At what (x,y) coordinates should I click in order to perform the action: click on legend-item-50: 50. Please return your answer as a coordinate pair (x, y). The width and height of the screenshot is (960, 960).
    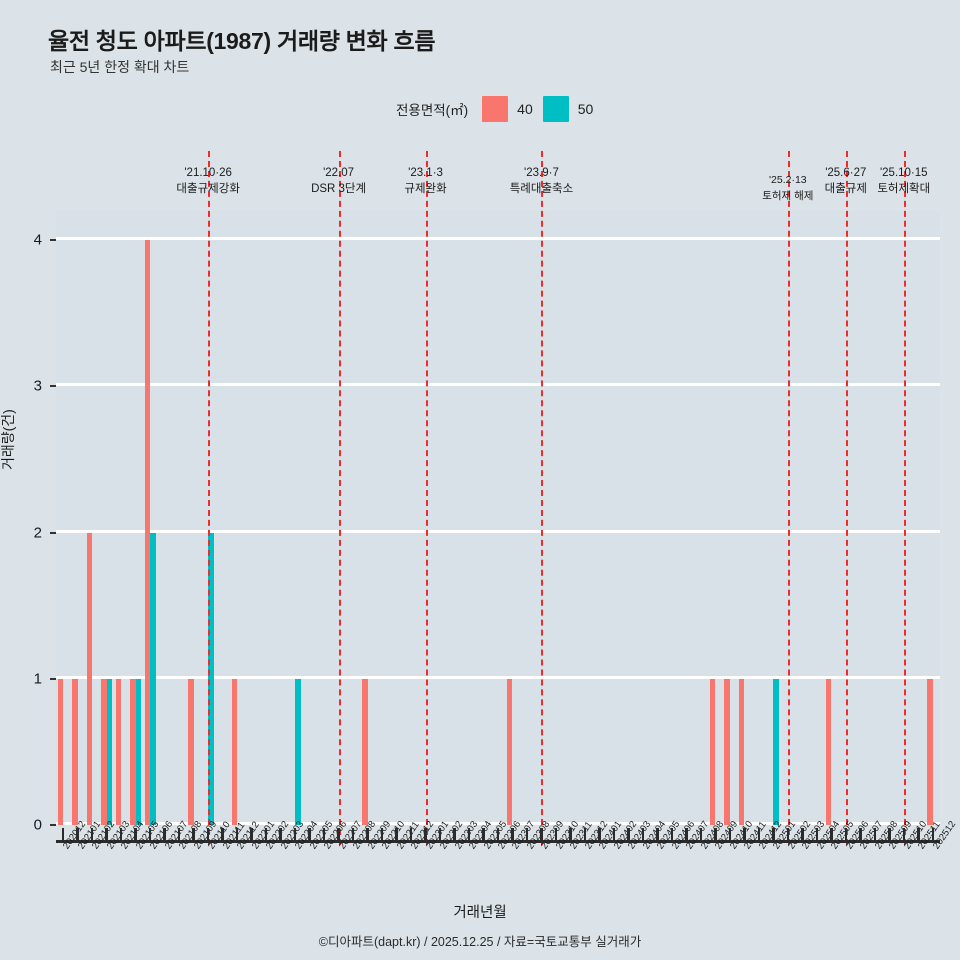
    Looking at the image, I should click on (568, 109).